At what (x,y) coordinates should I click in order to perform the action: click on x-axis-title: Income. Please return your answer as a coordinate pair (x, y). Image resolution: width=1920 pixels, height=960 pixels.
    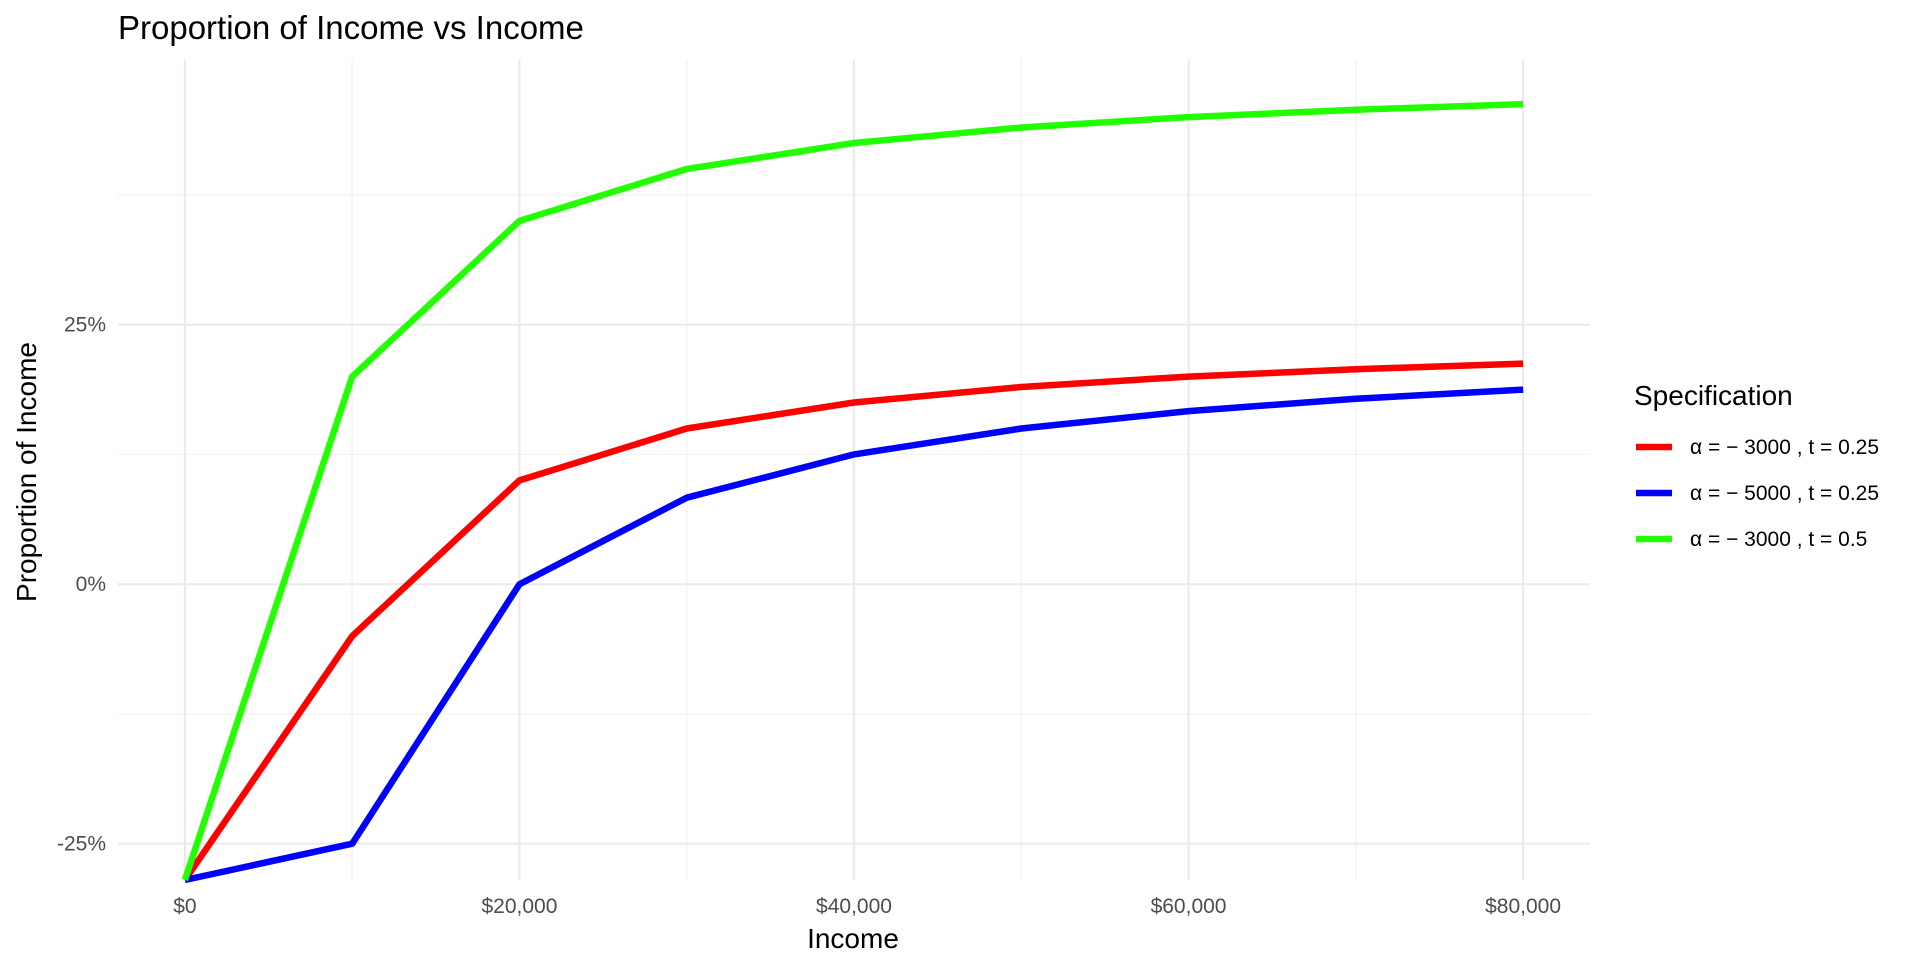
    Looking at the image, I should click on (853, 938).